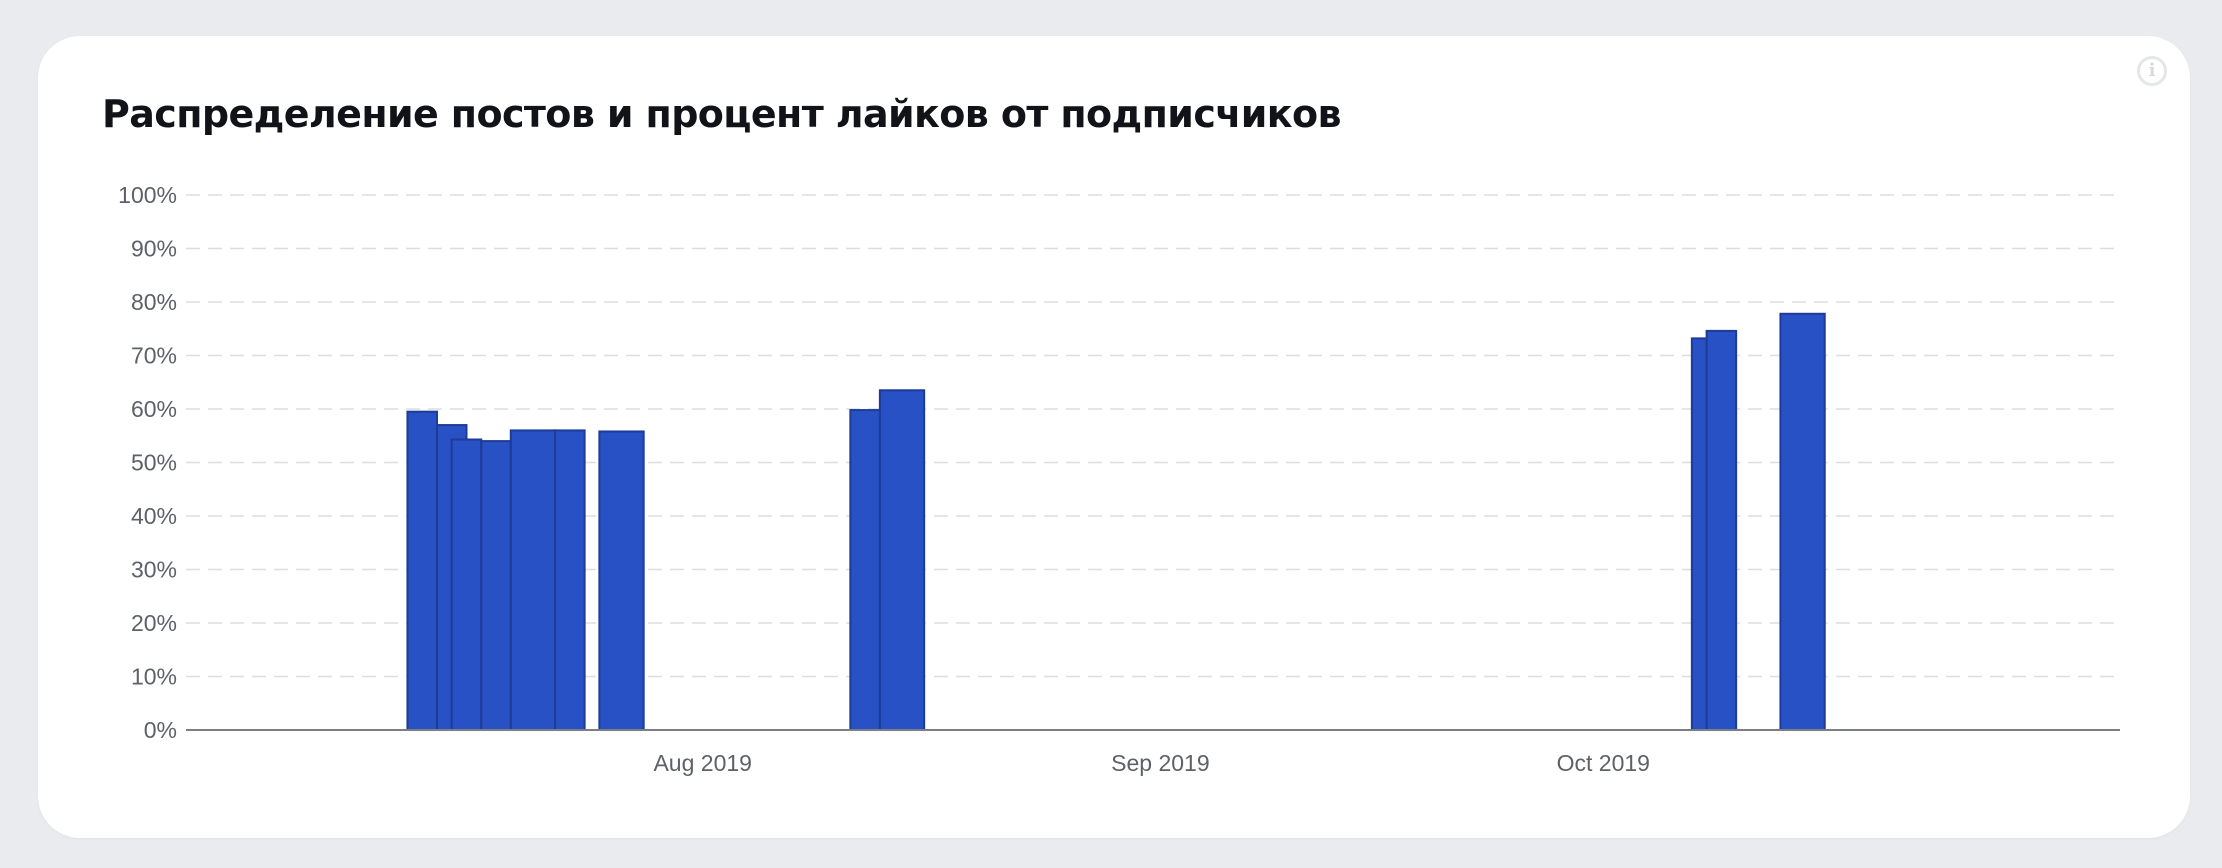  What do you see at coordinates (154, 249) in the screenshot?
I see `y-tick-label: 90%` at bounding box center [154, 249].